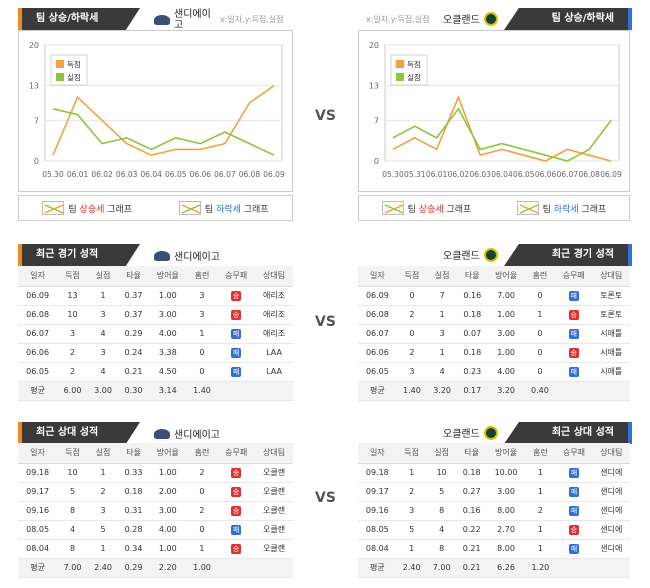 The width and height of the screenshot is (650, 588). Describe the element at coordinates (471, 453) in the screenshot. I see `column-header: 타율` at that location.